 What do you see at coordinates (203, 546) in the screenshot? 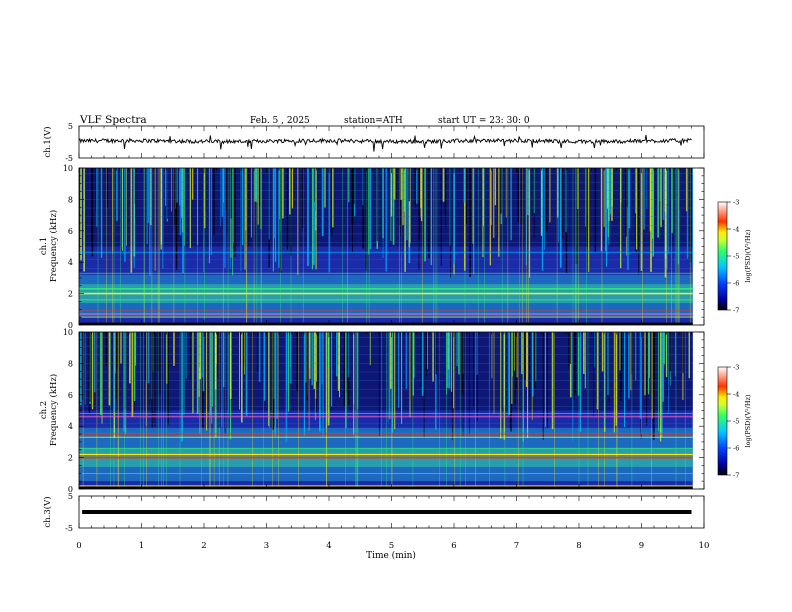
I see `time-tick-label: 2` at bounding box center [203, 546].